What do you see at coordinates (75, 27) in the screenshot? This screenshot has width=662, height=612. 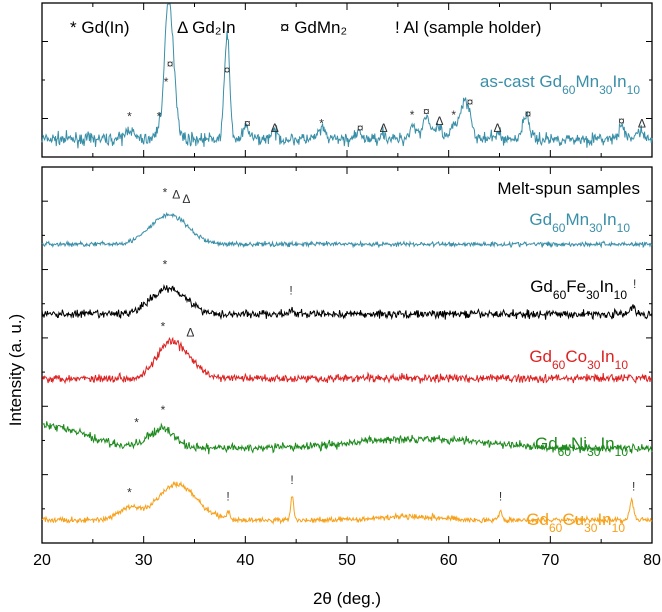 I see `legend-symbol: *` at bounding box center [75, 27].